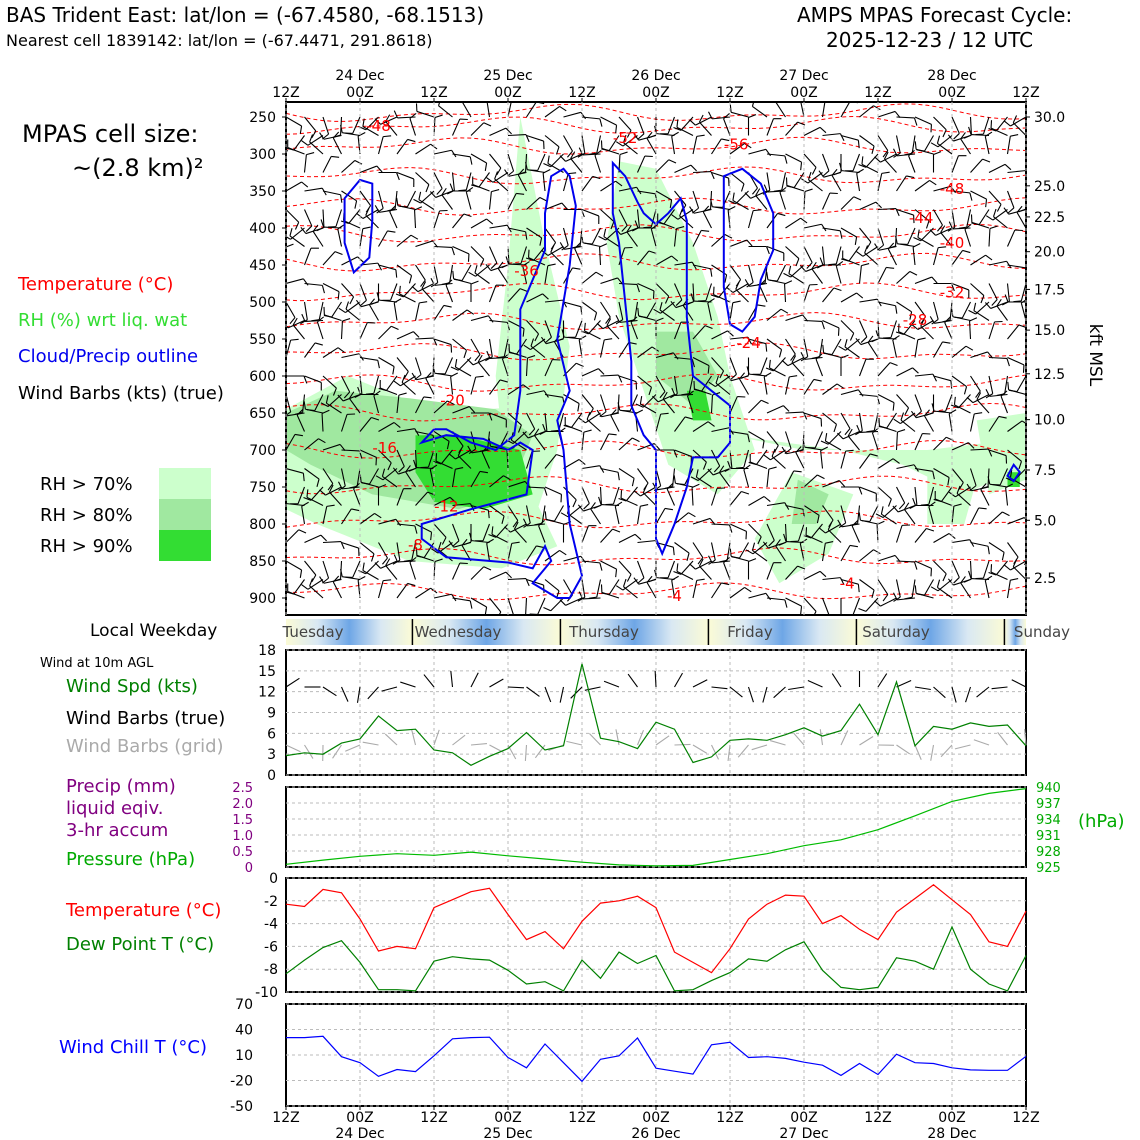 The image size is (1140, 1140). Describe the element at coordinates (847, 583) in the screenshot. I see `temp-contour-label: -4` at that location.